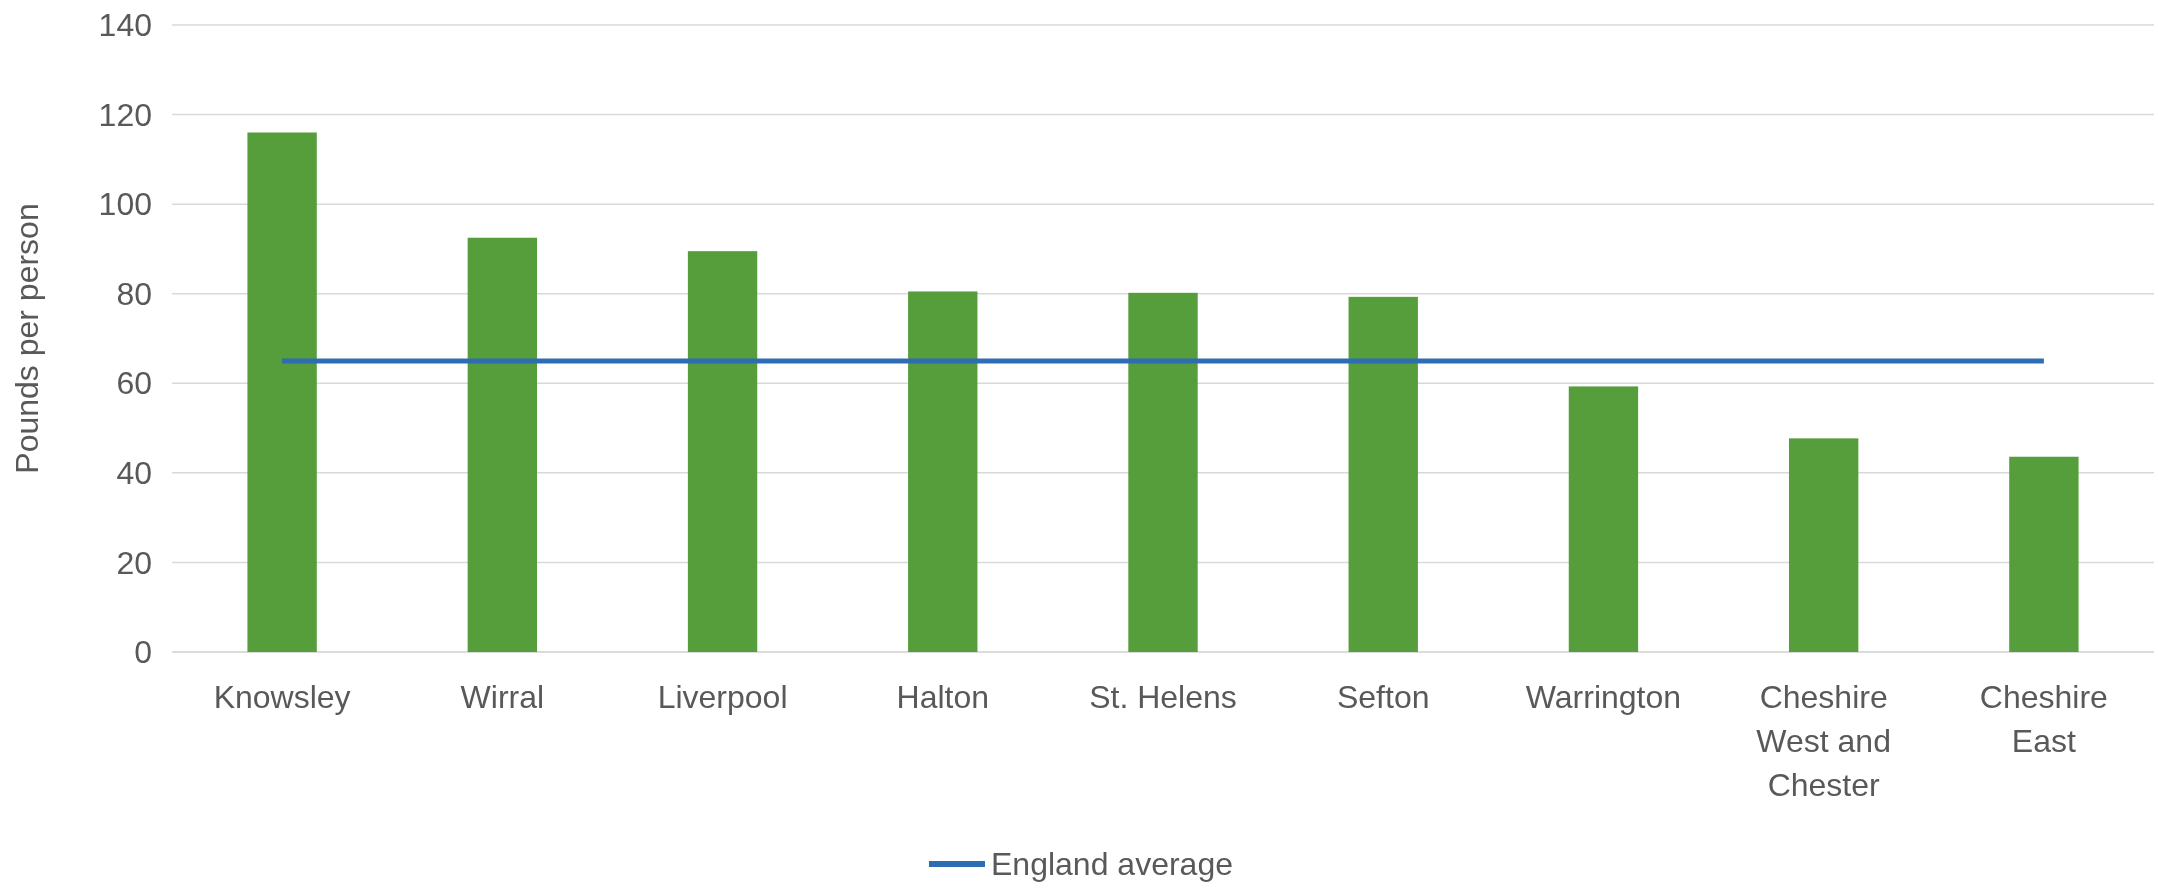 This screenshot has width=2158, height=890. I want to click on x-tick-label: Warrington, so click(1603, 697).